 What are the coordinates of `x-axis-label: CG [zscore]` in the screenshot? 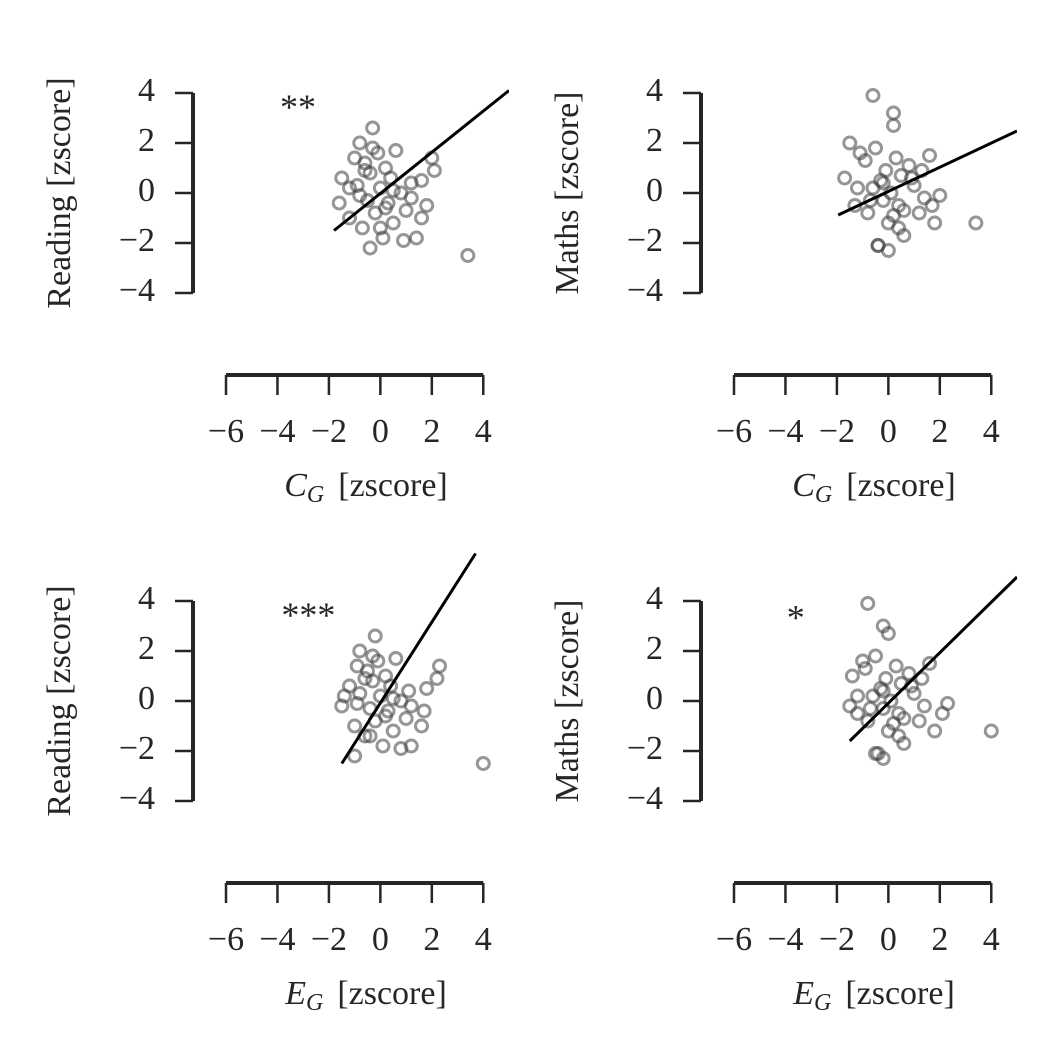 It's located at (874, 487).